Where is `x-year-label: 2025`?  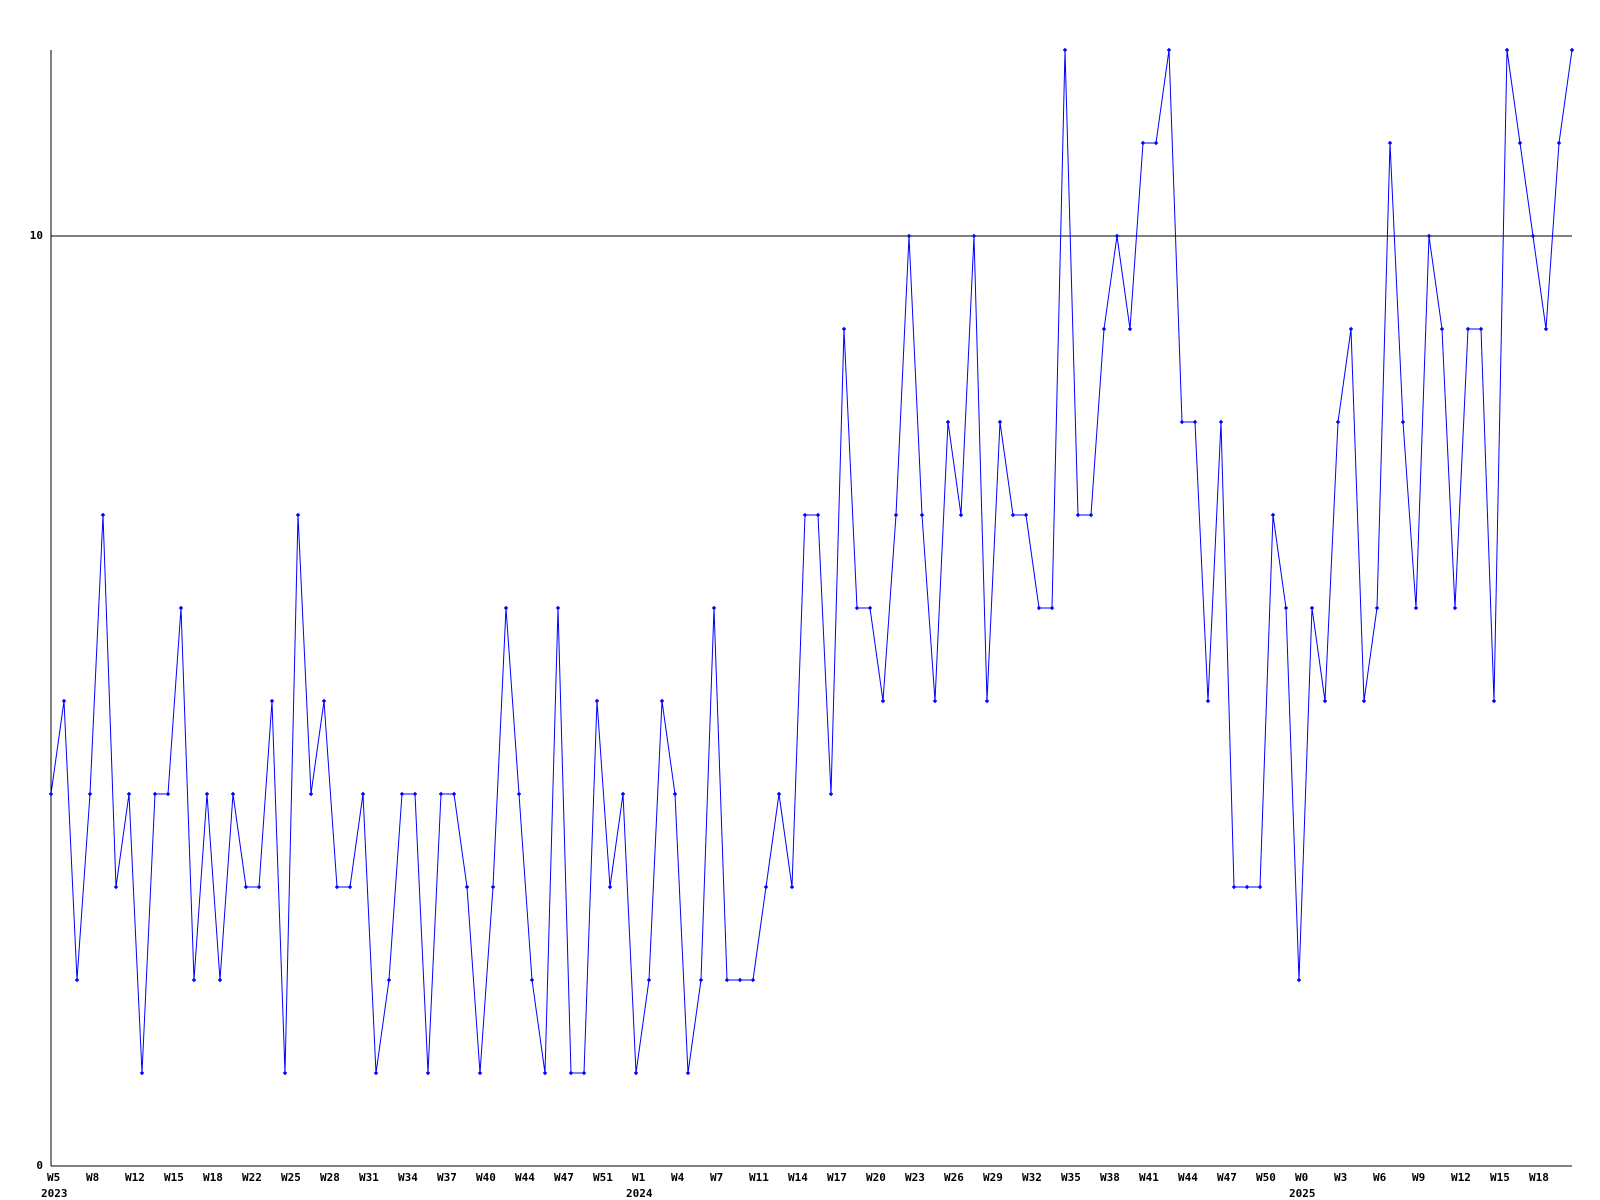
x-year-label: 2025 is located at coordinates (1302, 1193).